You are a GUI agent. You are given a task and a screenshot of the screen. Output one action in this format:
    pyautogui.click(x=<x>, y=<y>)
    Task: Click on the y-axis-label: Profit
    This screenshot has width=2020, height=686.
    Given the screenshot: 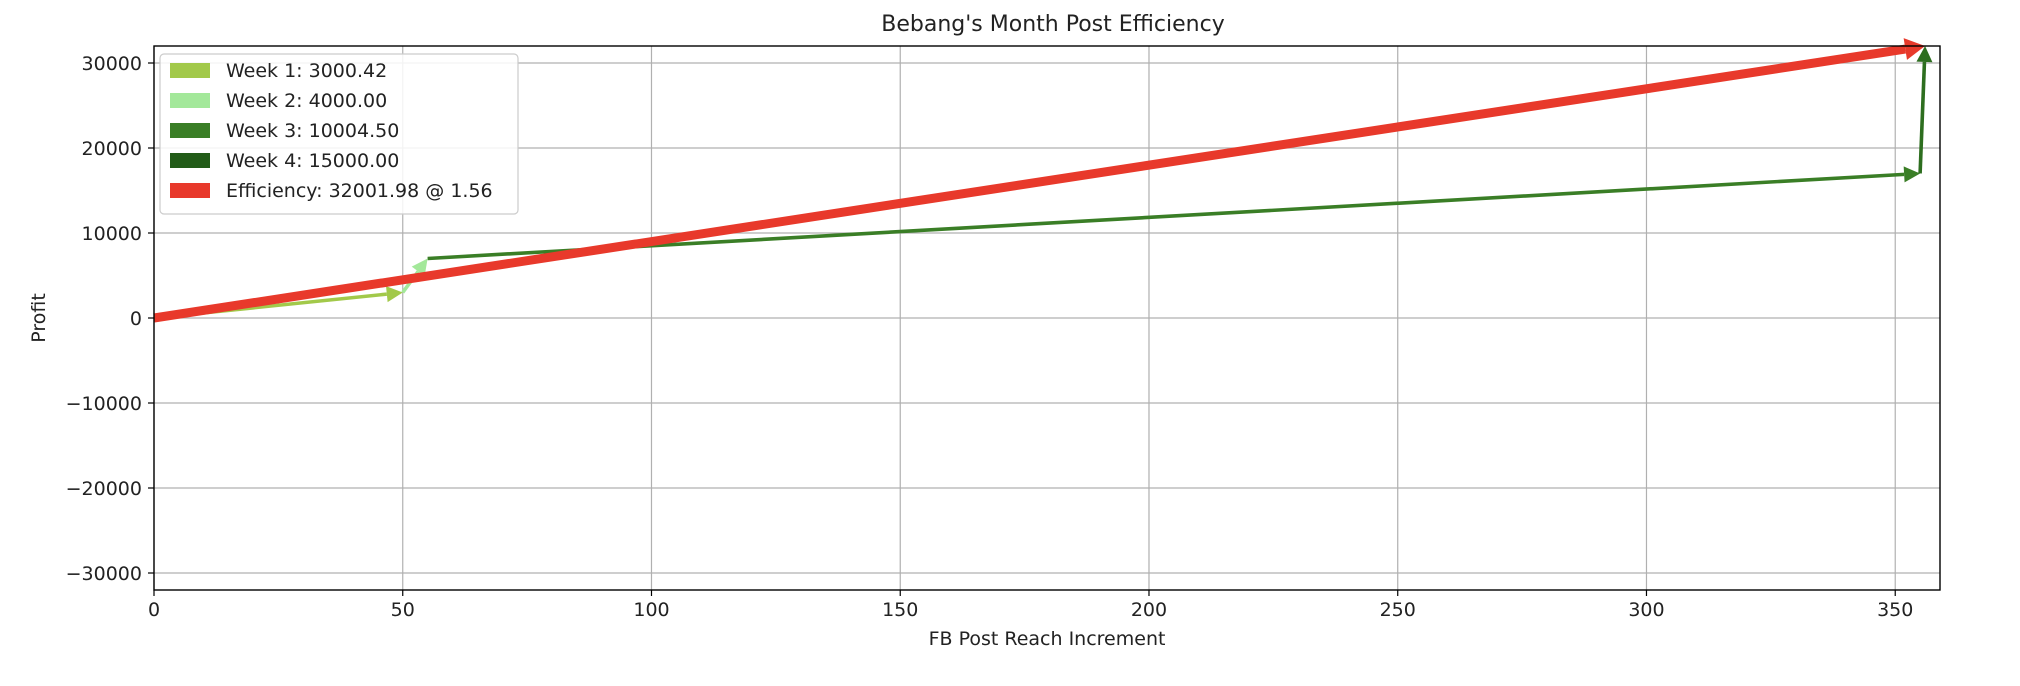 What is the action you would take?
    pyautogui.click(x=39, y=318)
    